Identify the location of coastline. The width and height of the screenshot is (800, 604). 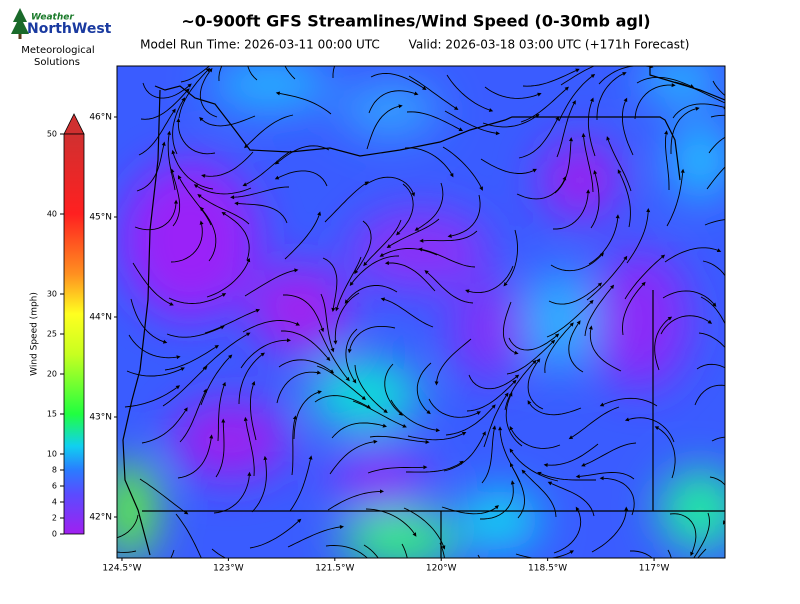
(141, 322).